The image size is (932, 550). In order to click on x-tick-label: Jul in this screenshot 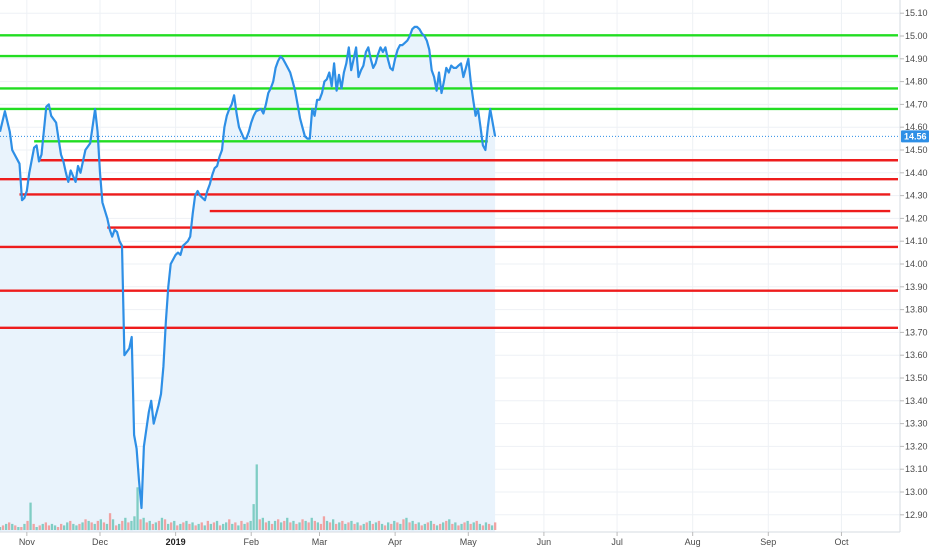, I will do `click(617, 542)`.